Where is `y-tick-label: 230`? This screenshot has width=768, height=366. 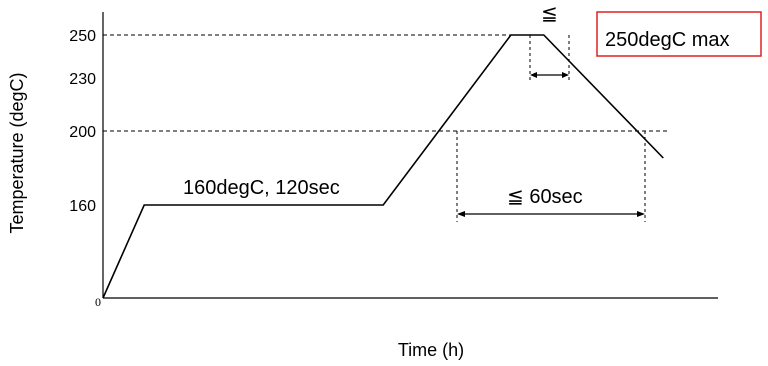
y-tick-label: 230 is located at coordinates (82, 79).